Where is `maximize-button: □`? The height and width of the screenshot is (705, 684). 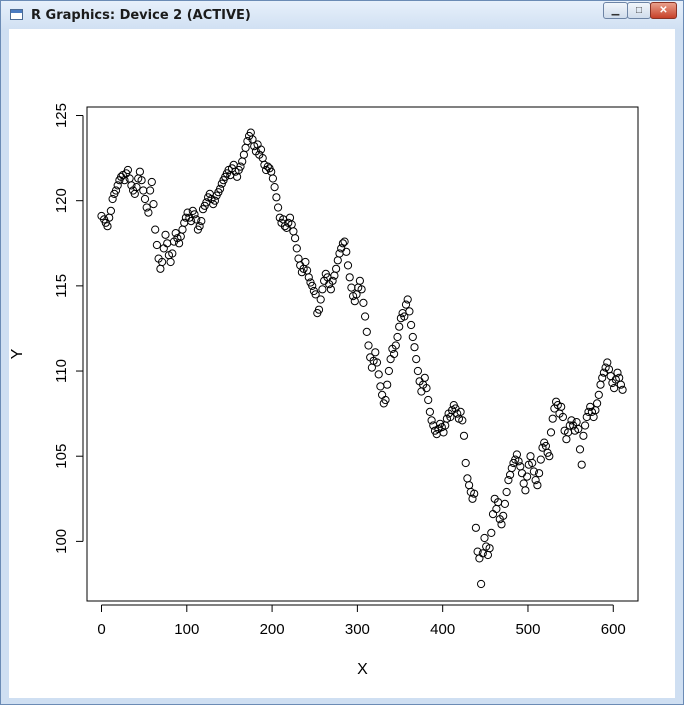
maximize-button: □ is located at coordinates (639, 10).